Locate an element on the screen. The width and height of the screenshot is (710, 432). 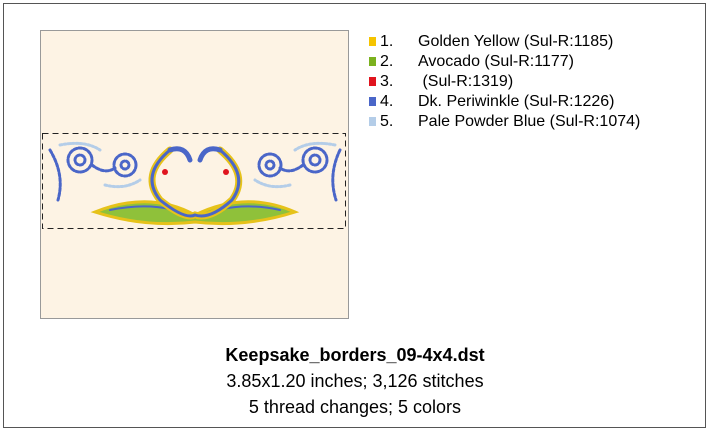
color-number: 3. is located at coordinates (386, 81).